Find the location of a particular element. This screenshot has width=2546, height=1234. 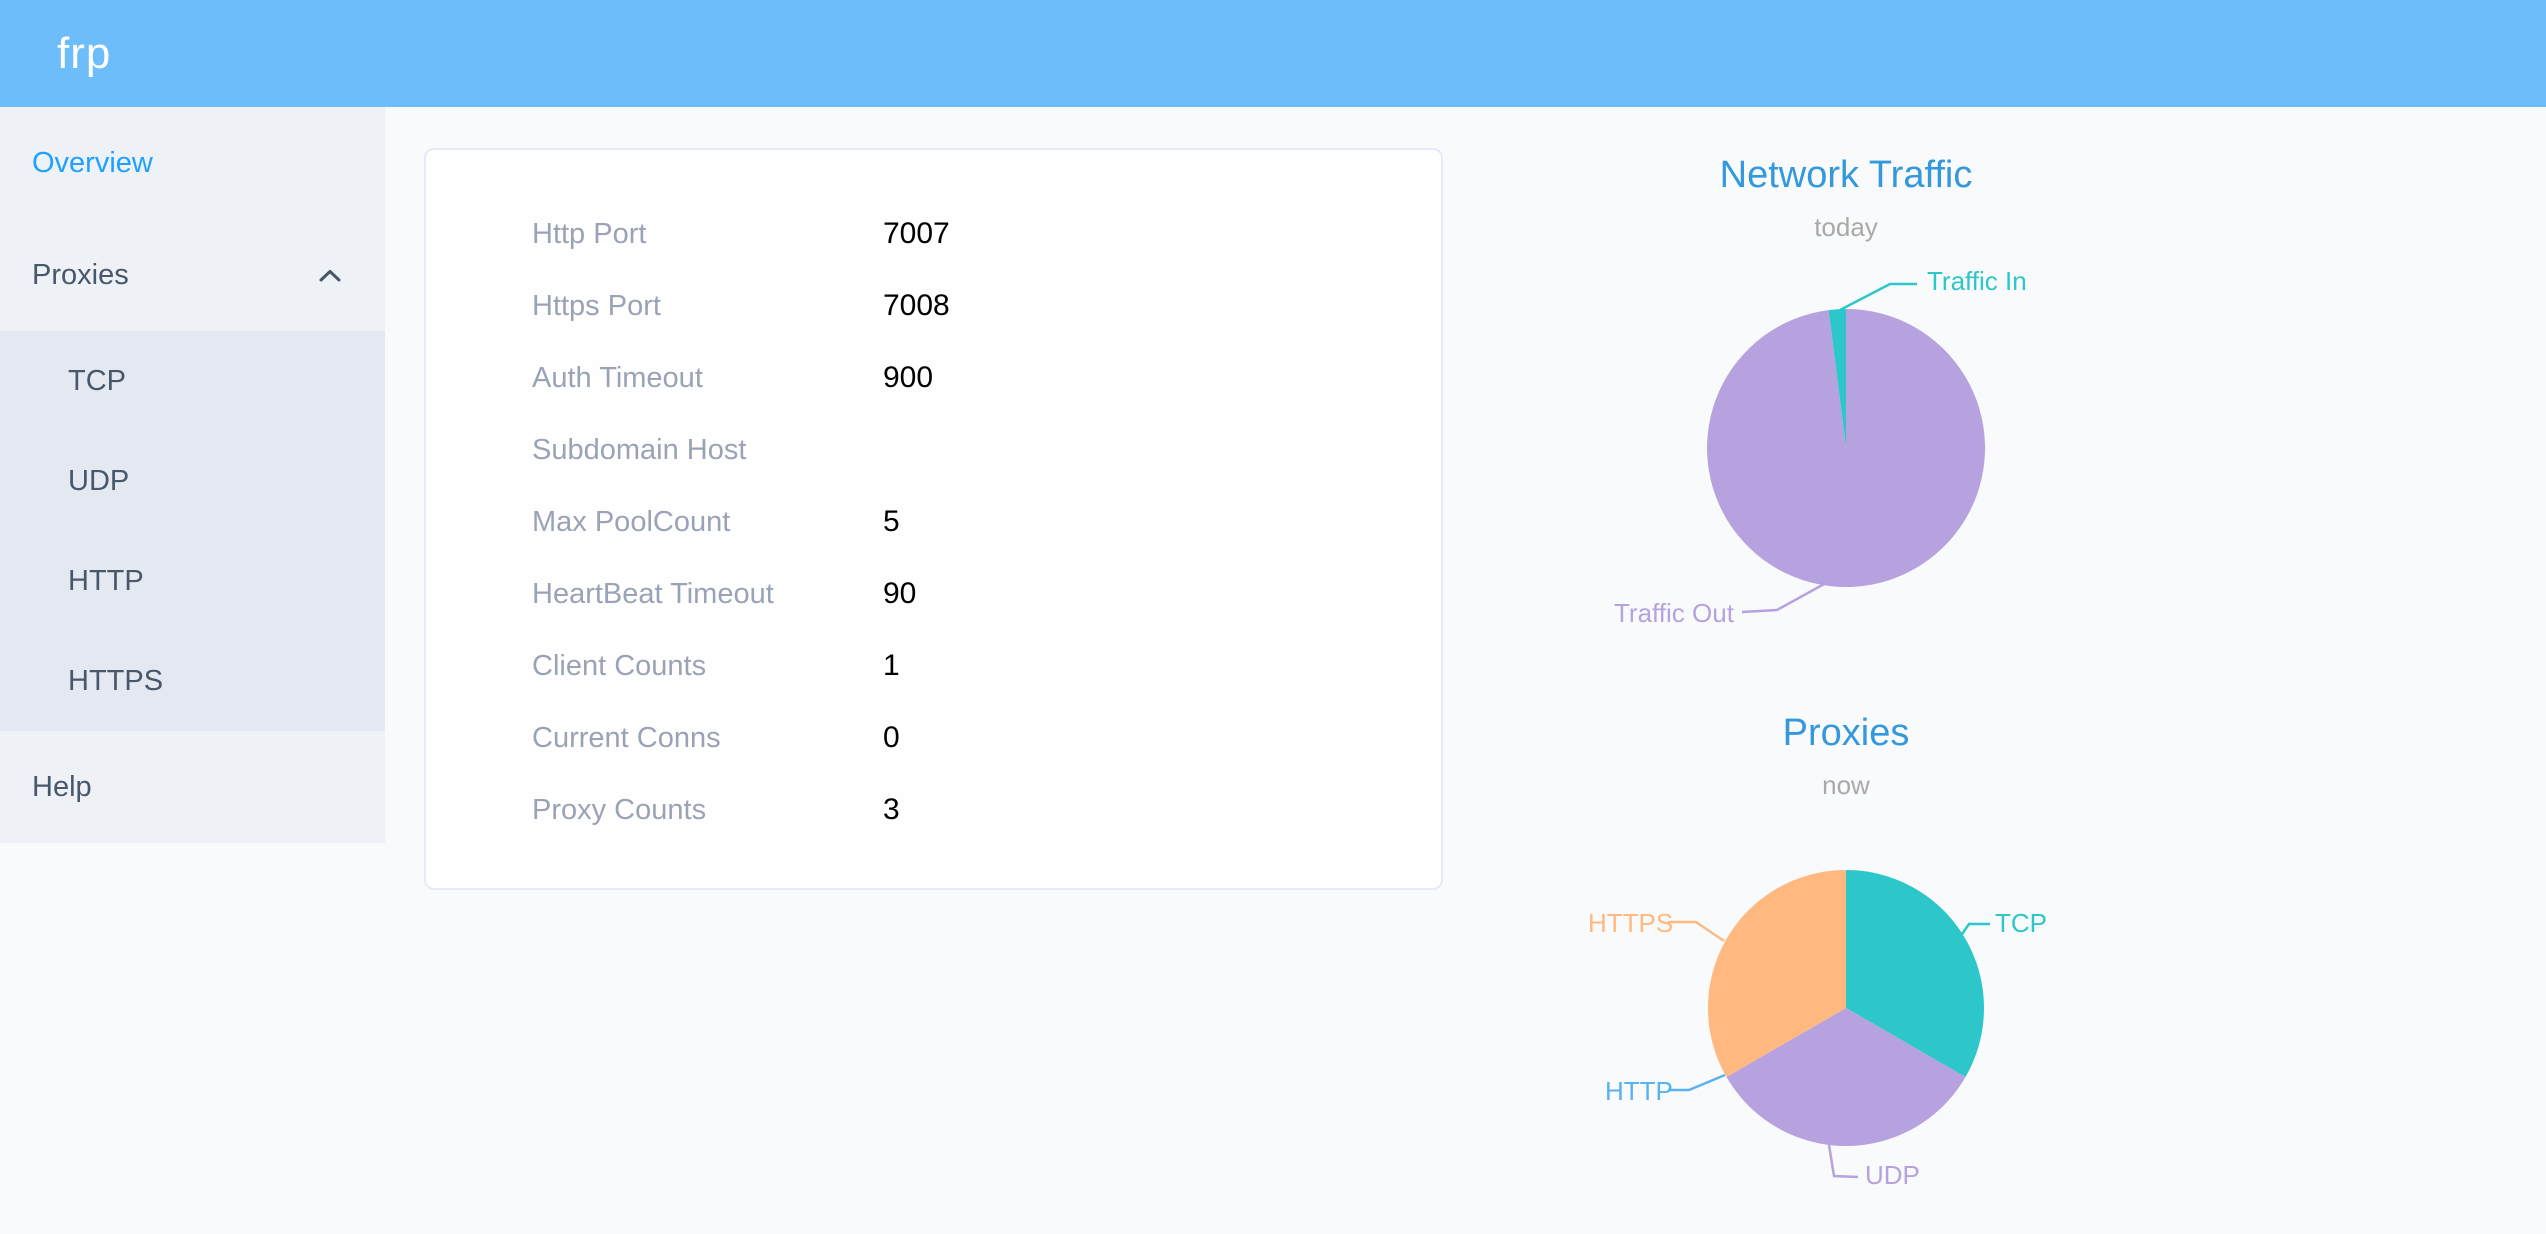

pie-label-udp: UDP is located at coordinates (1892, 1175).